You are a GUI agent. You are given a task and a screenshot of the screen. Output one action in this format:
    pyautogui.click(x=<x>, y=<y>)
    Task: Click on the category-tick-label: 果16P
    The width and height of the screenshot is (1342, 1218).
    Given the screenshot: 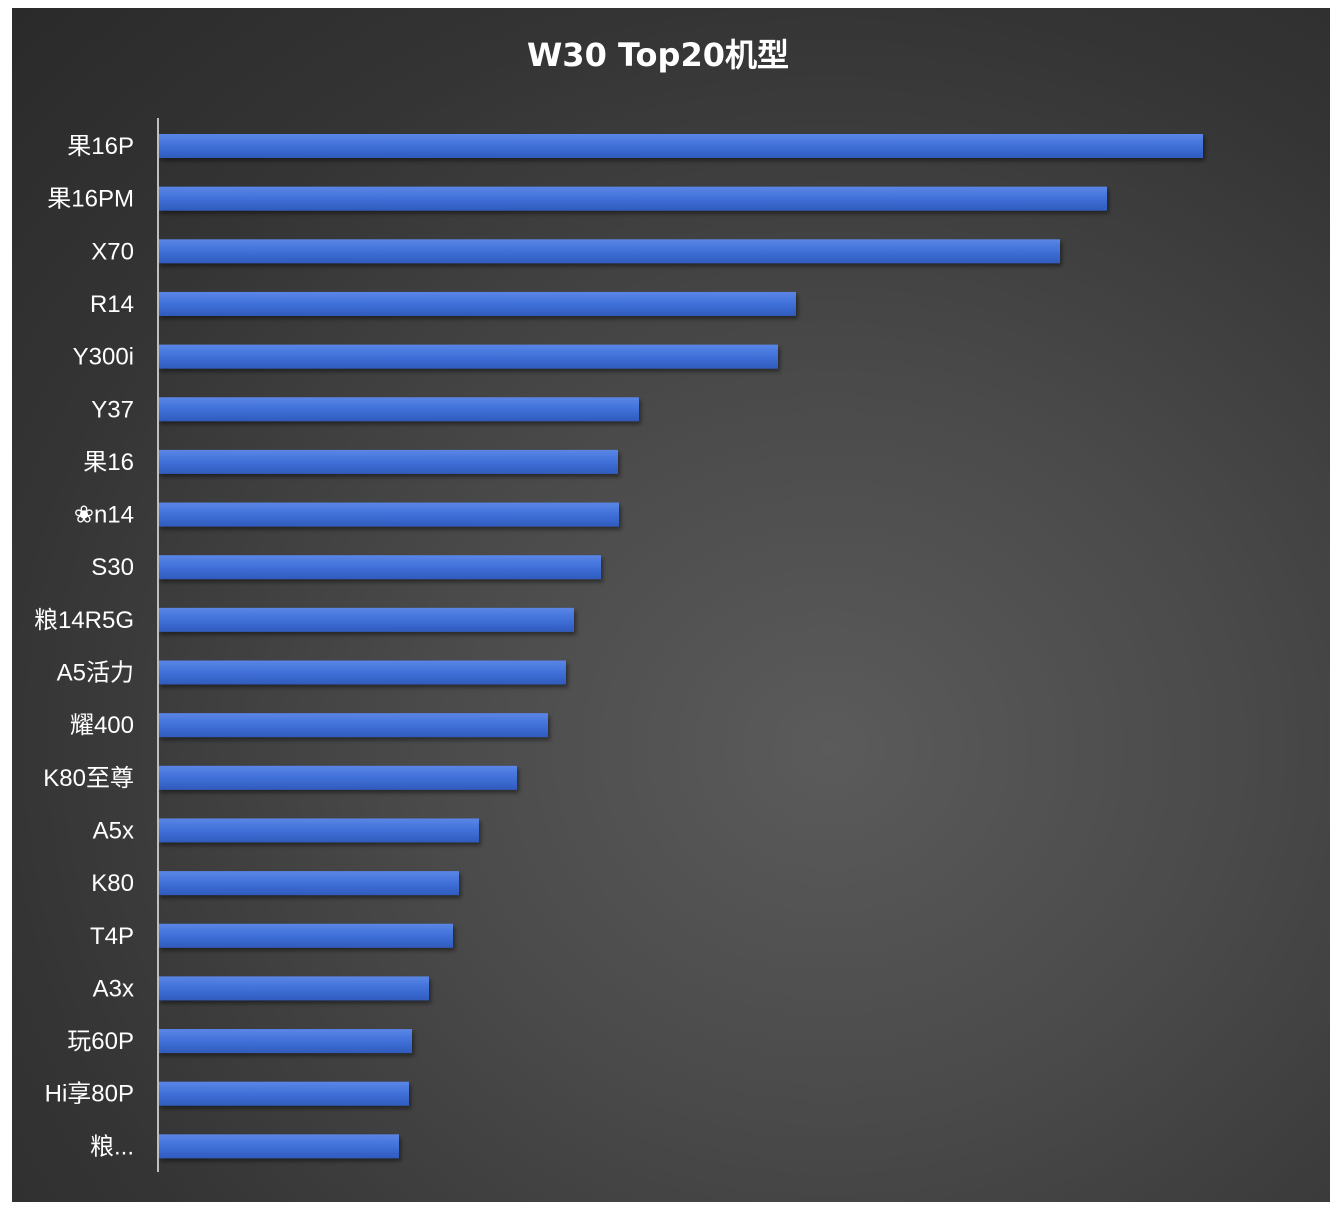 What is the action you would take?
    pyautogui.click(x=100, y=146)
    